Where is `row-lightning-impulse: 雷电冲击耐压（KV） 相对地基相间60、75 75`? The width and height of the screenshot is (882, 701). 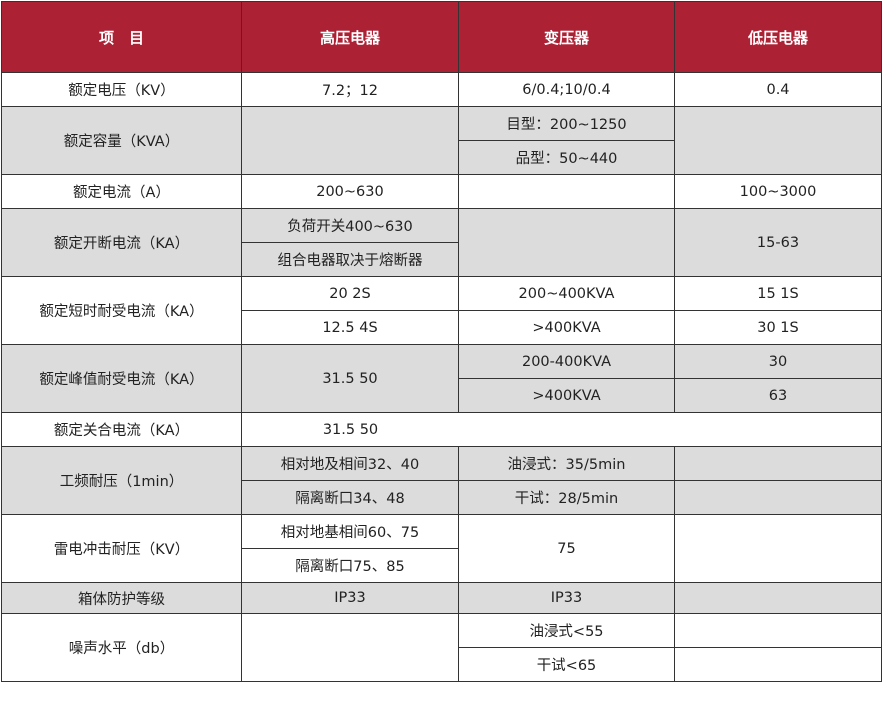 row-lightning-impulse: 雷电冲击耐压（KV） 相对地基相间60、75 75 is located at coordinates (441, 548).